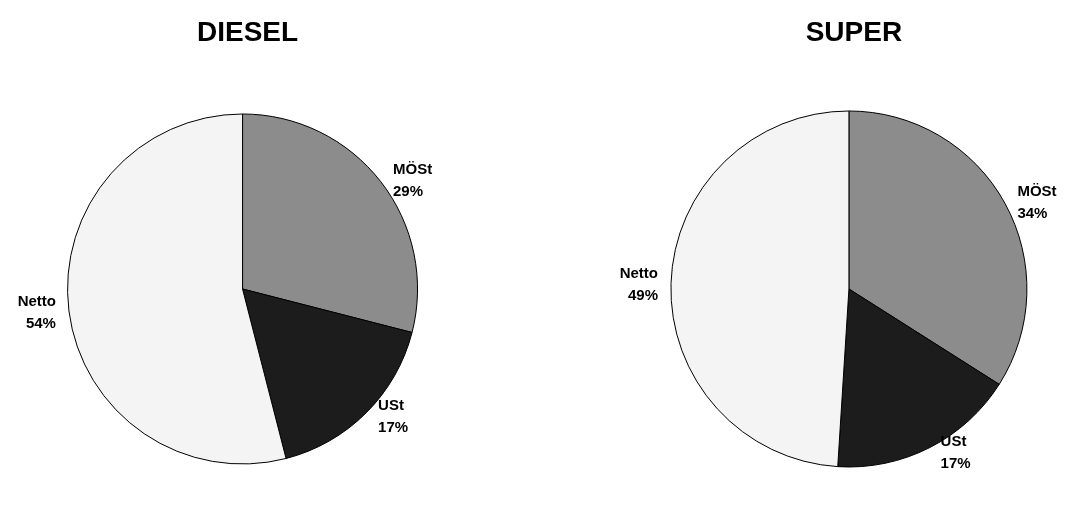 The height and width of the screenshot is (507, 1079). I want to click on chart-title: SUPER, so click(854, 31).